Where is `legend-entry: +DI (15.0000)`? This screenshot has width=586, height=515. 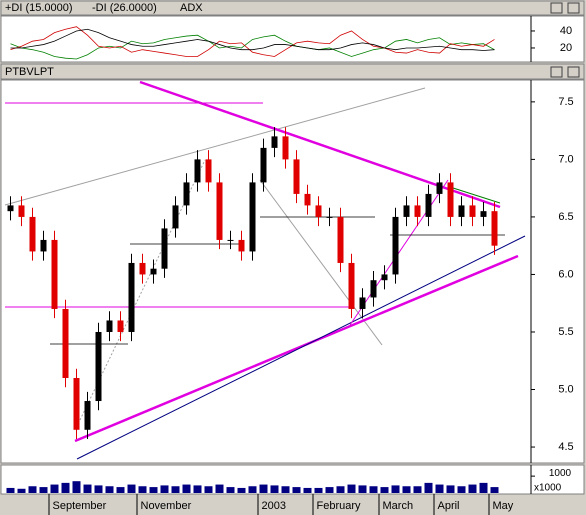
legend-entry: +DI (15.0000) is located at coordinates (39, 8).